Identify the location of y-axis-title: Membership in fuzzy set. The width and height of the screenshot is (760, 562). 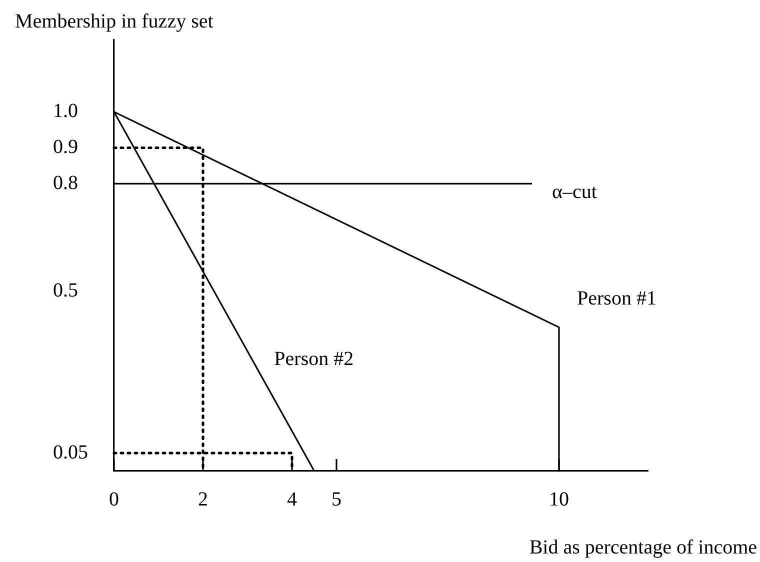
(114, 21).